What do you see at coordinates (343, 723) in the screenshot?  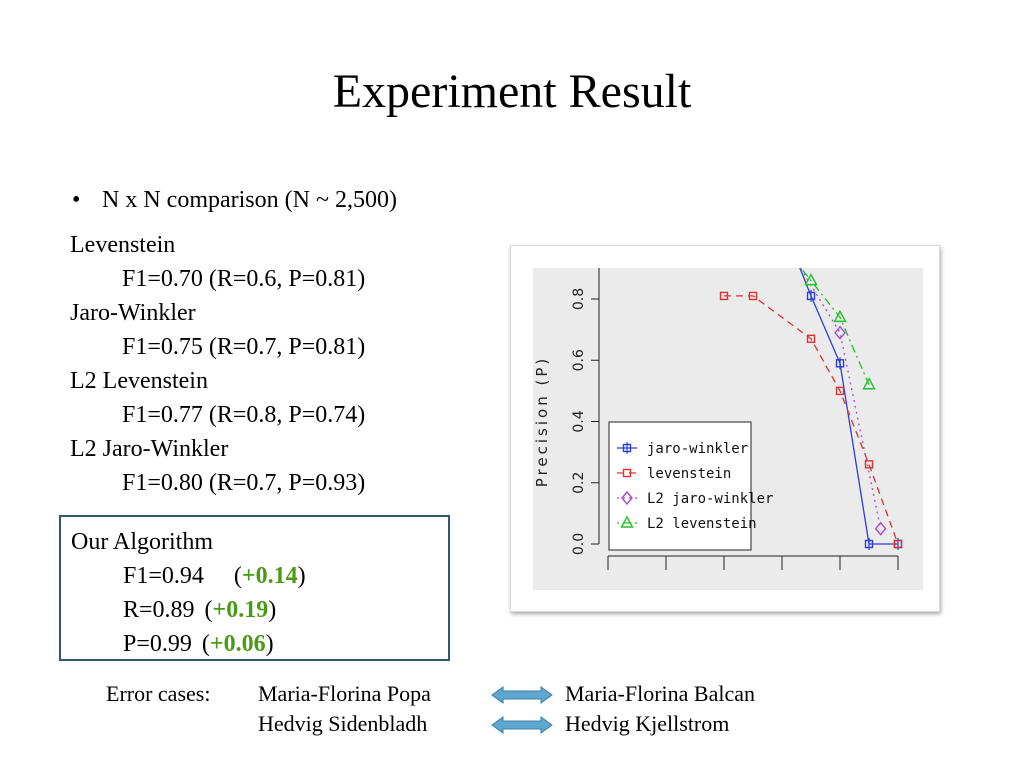 I see `error-pair-from: Hedvig Sidenbladh` at bounding box center [343, 723].